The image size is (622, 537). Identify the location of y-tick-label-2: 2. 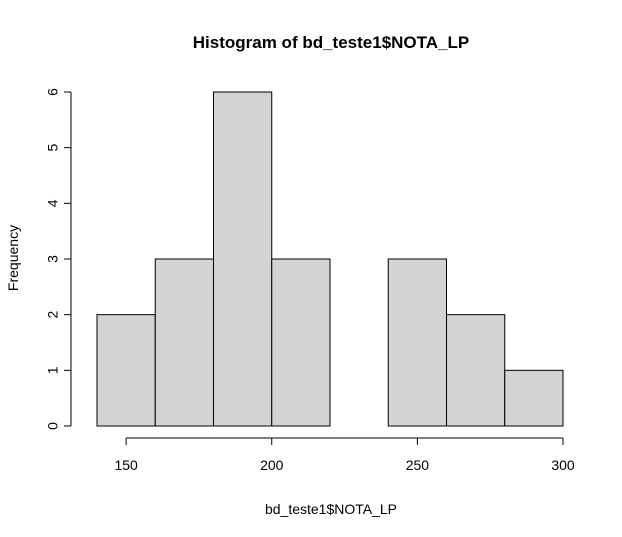
(53, 315).